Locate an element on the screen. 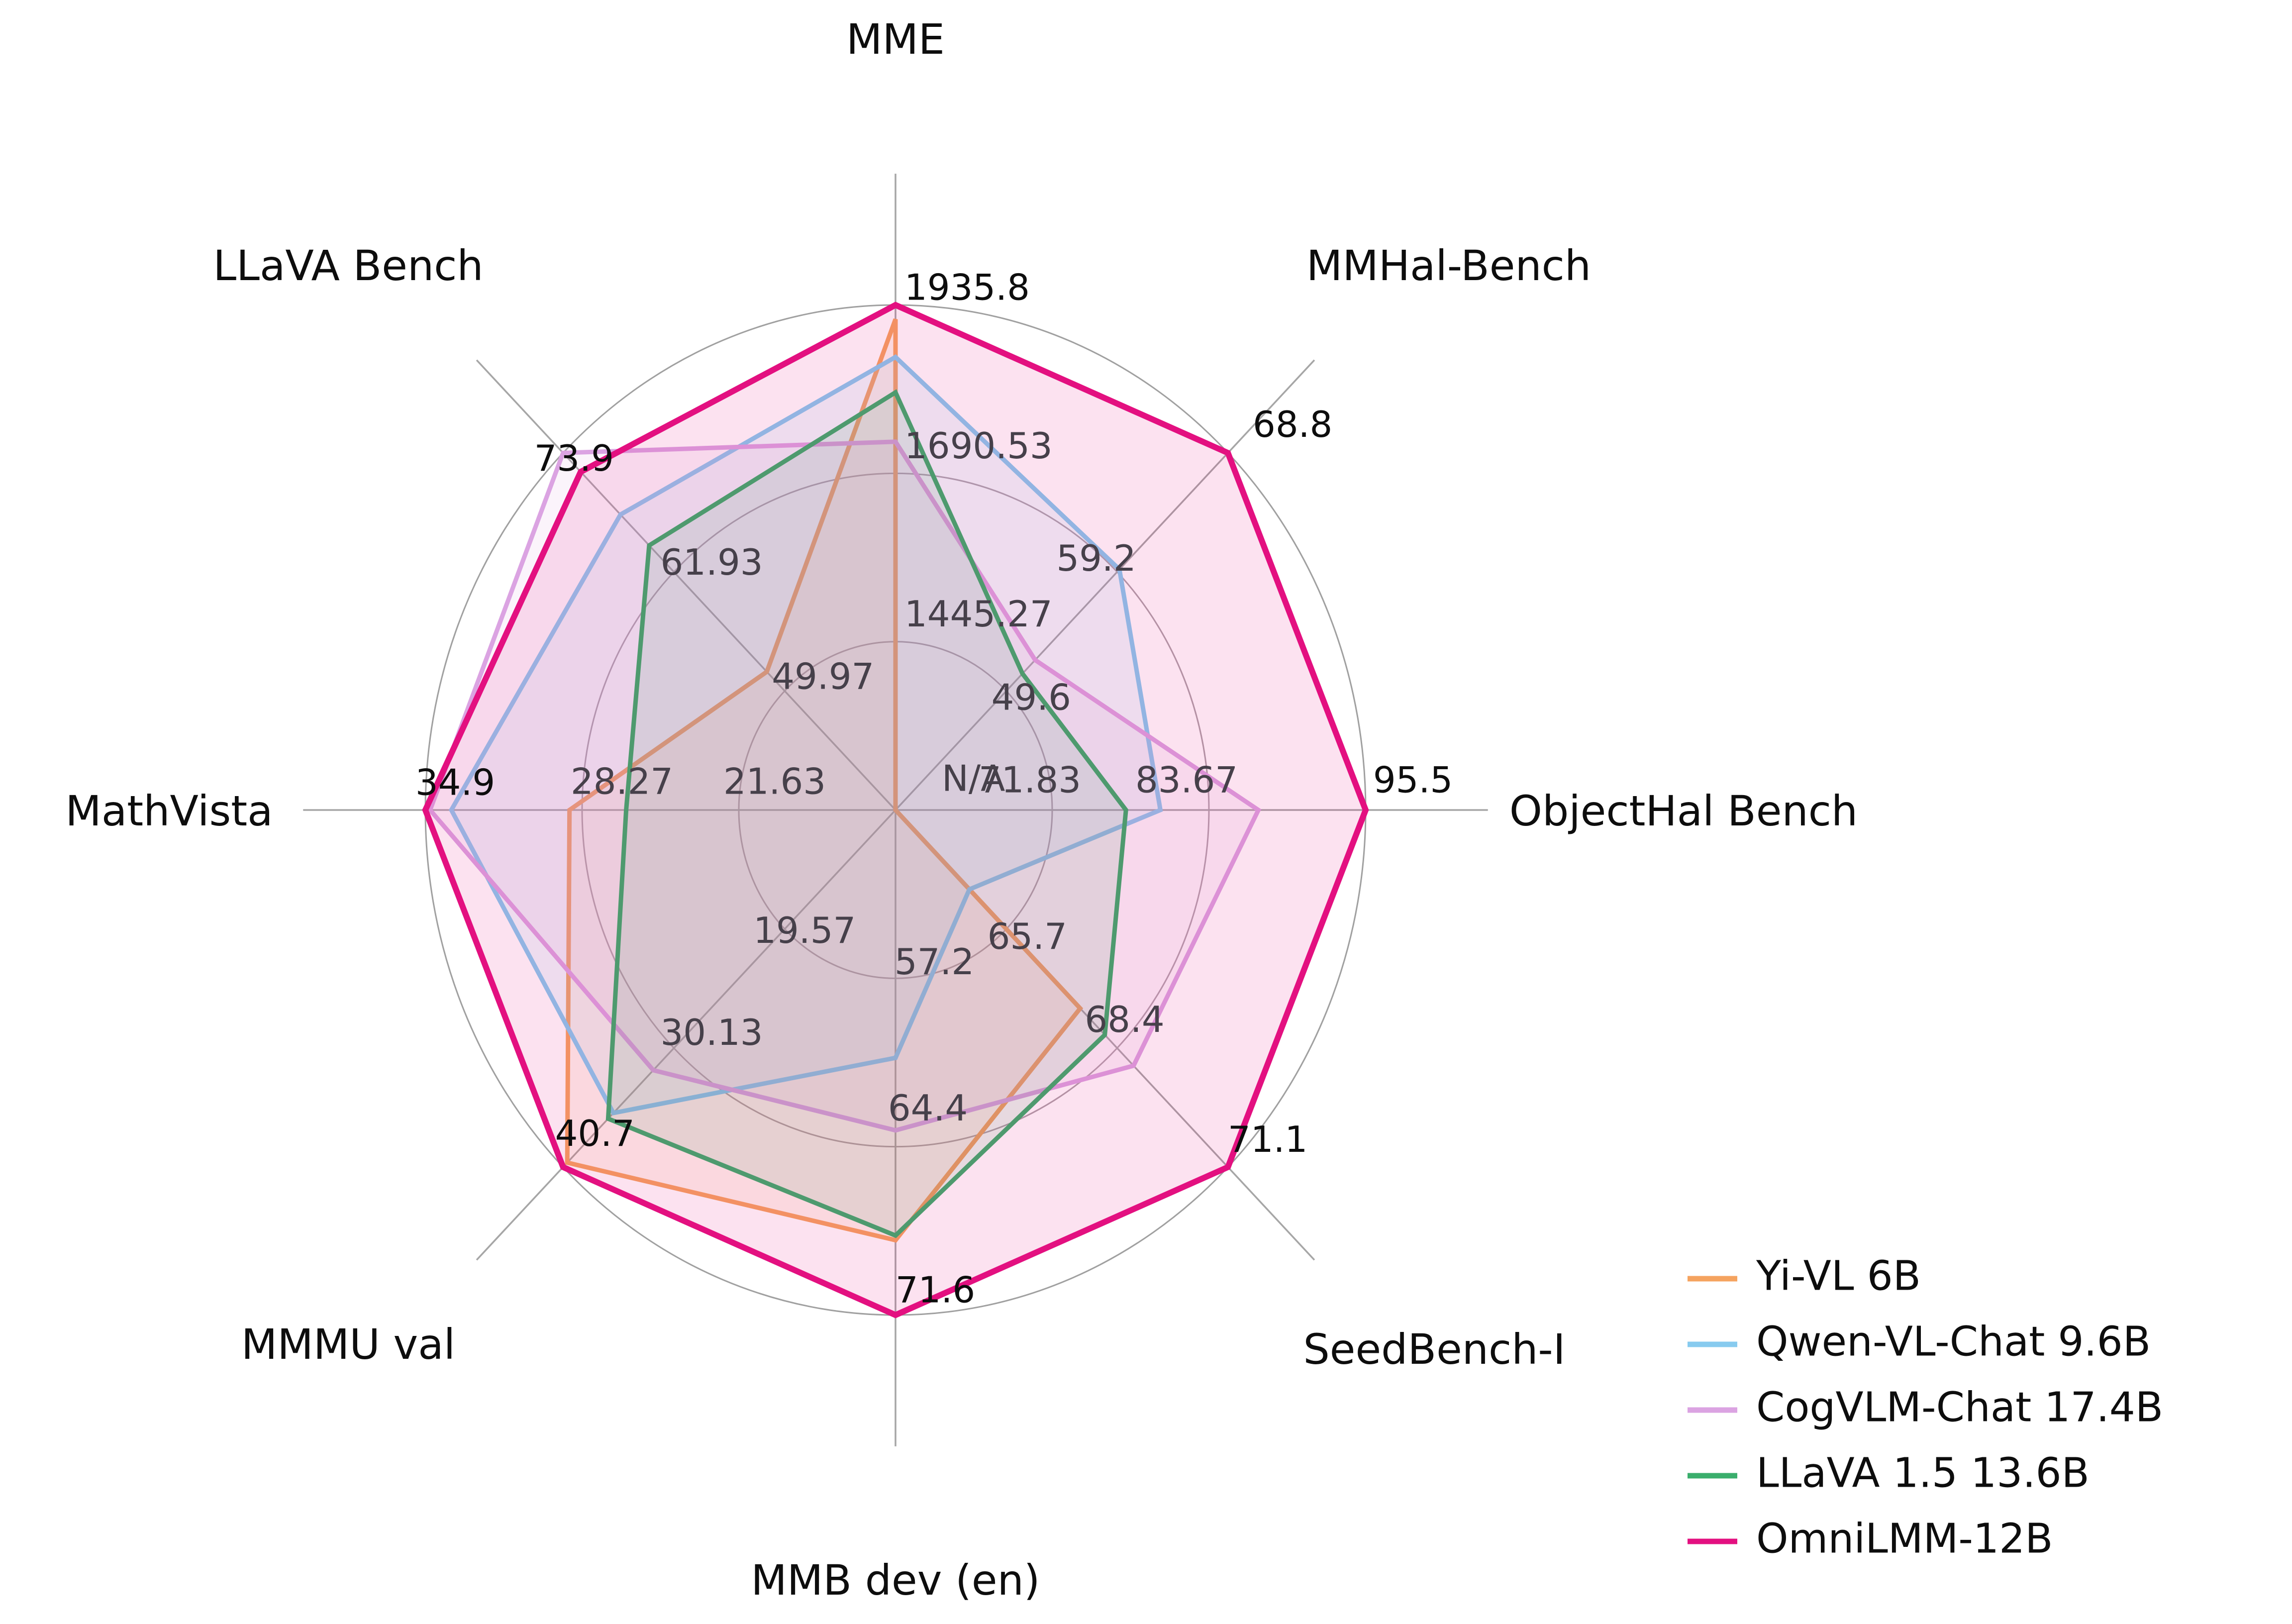 The width and height of the screenshot is (2292, 1624). ring-label: 95.5 is located at coordinates (1413, 780).